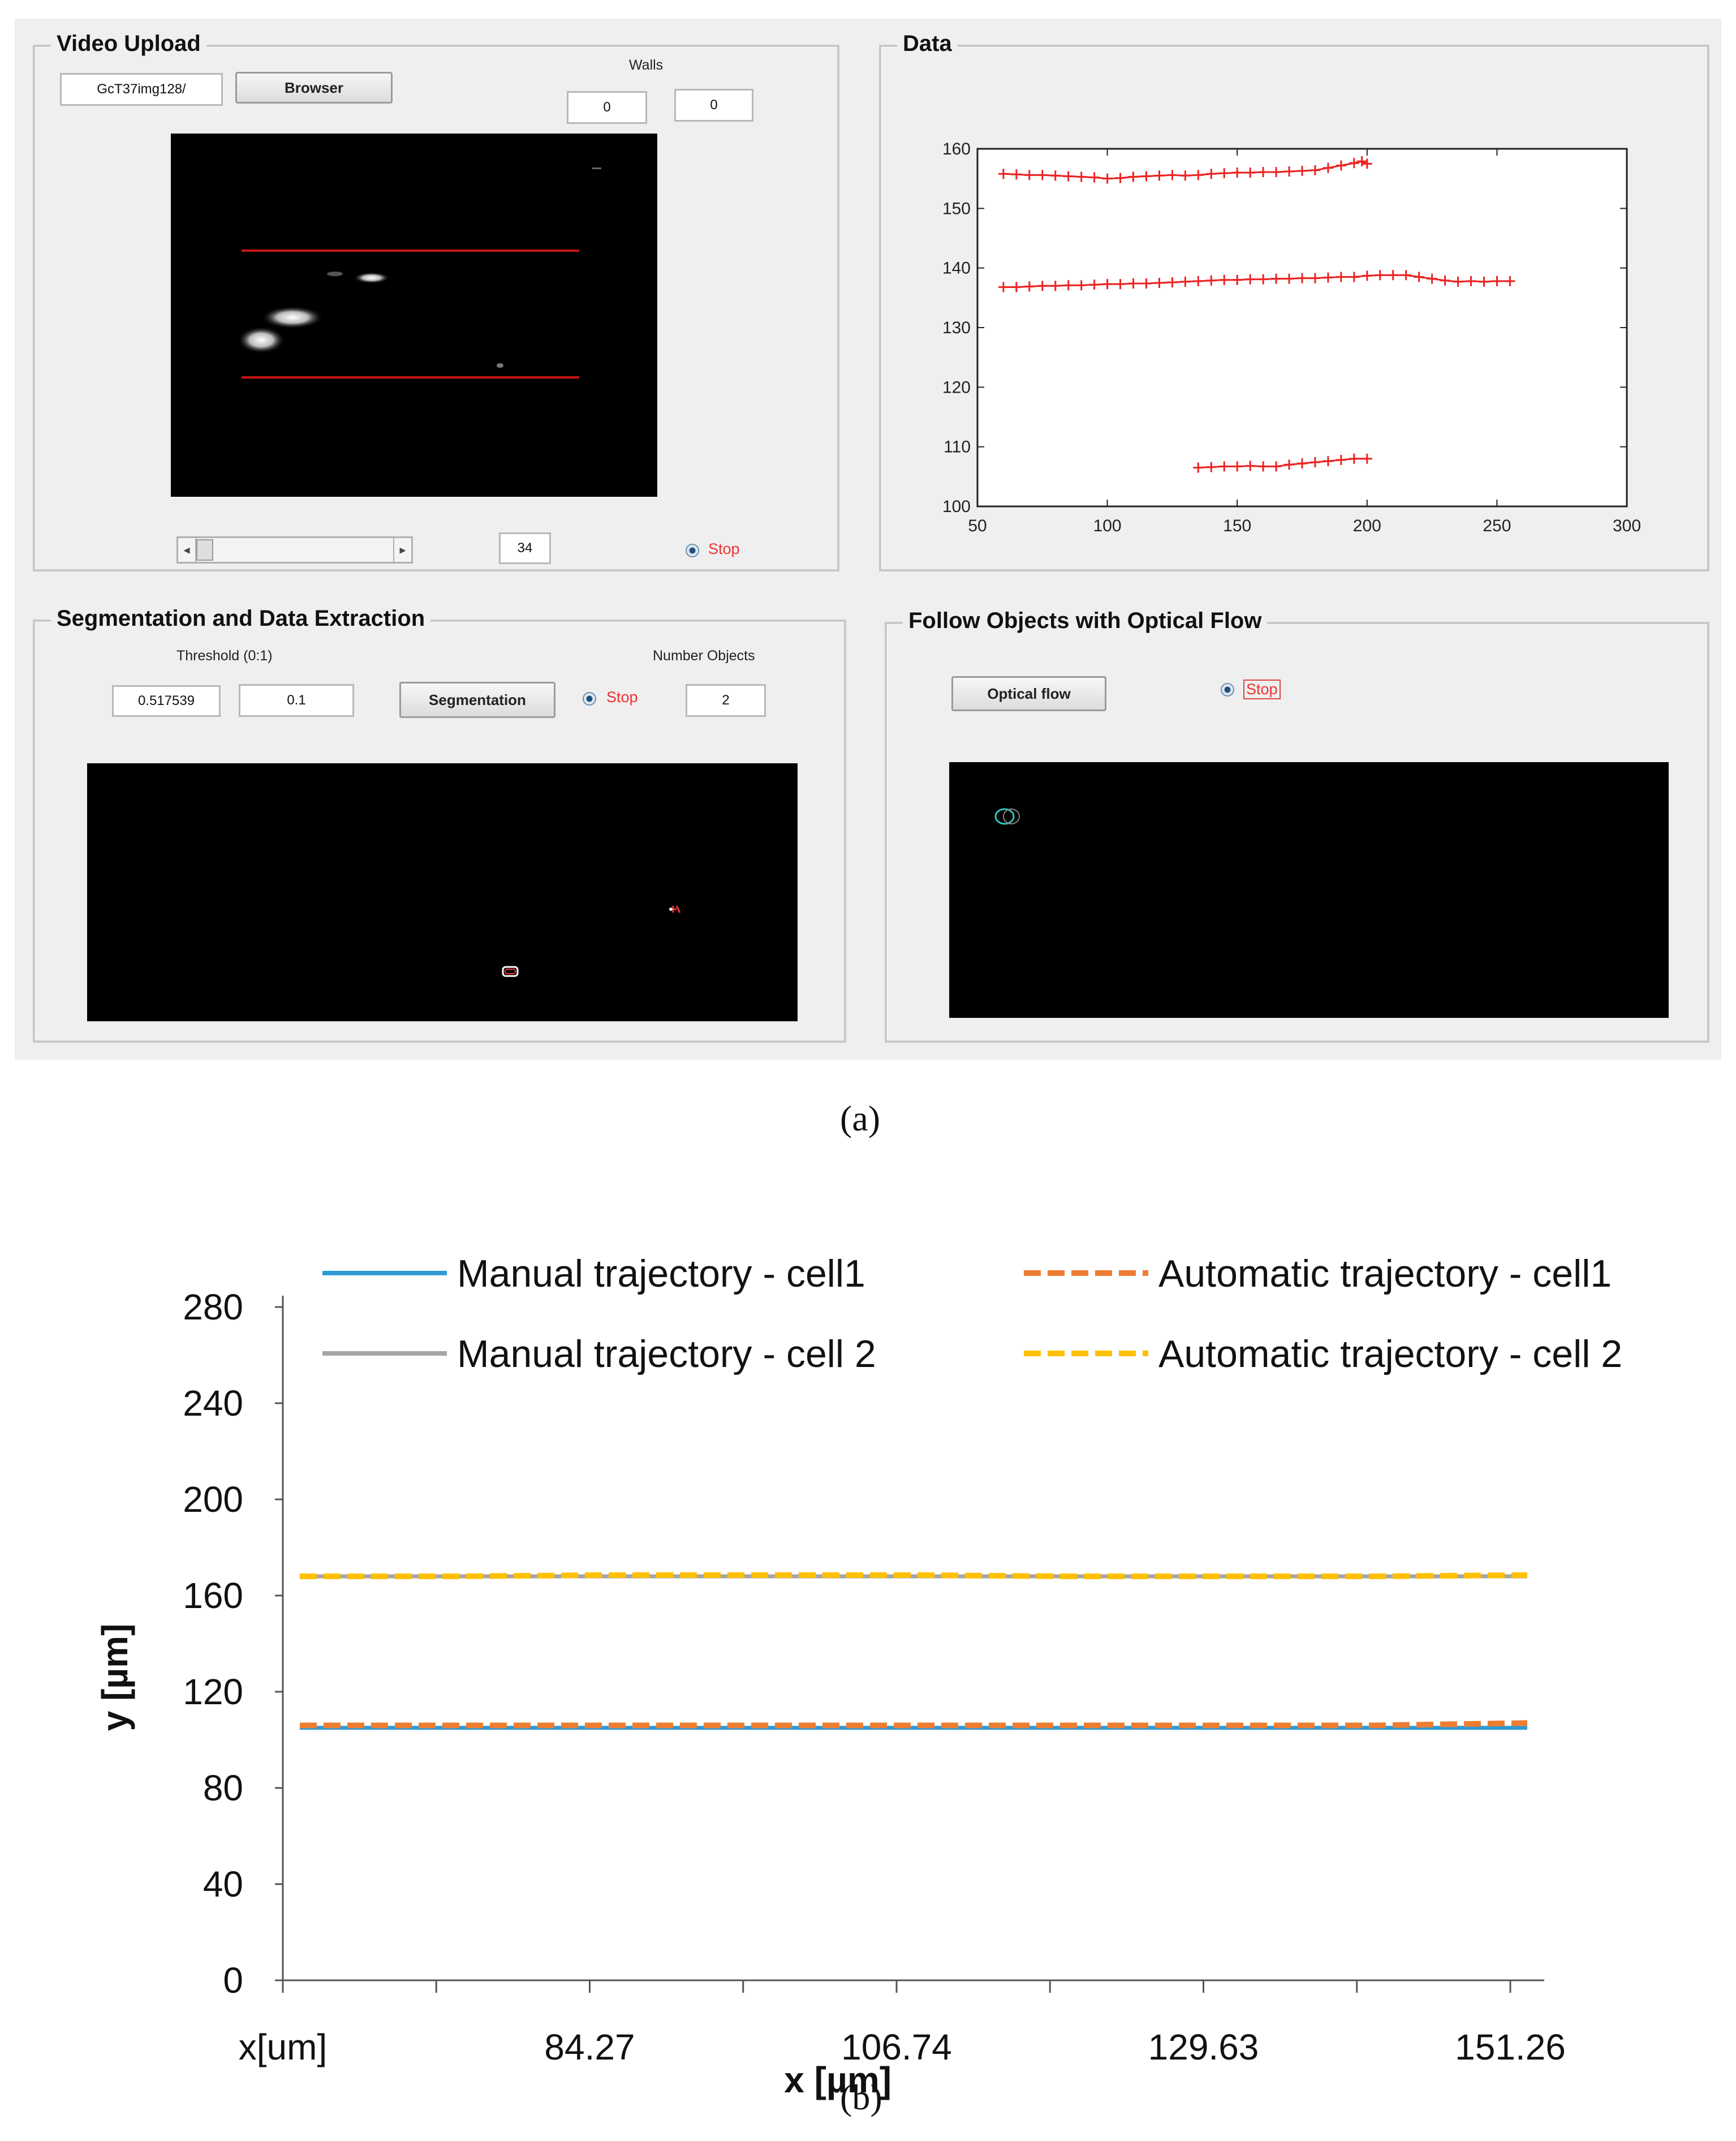  I want to click on data-plot-xtick-label: 50, so click(977, 526).